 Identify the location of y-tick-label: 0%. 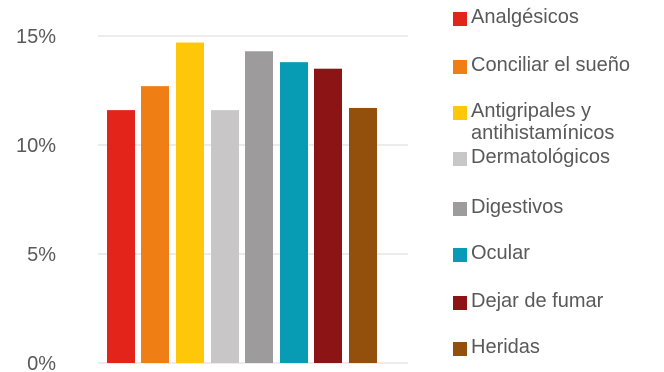
(41, 362).